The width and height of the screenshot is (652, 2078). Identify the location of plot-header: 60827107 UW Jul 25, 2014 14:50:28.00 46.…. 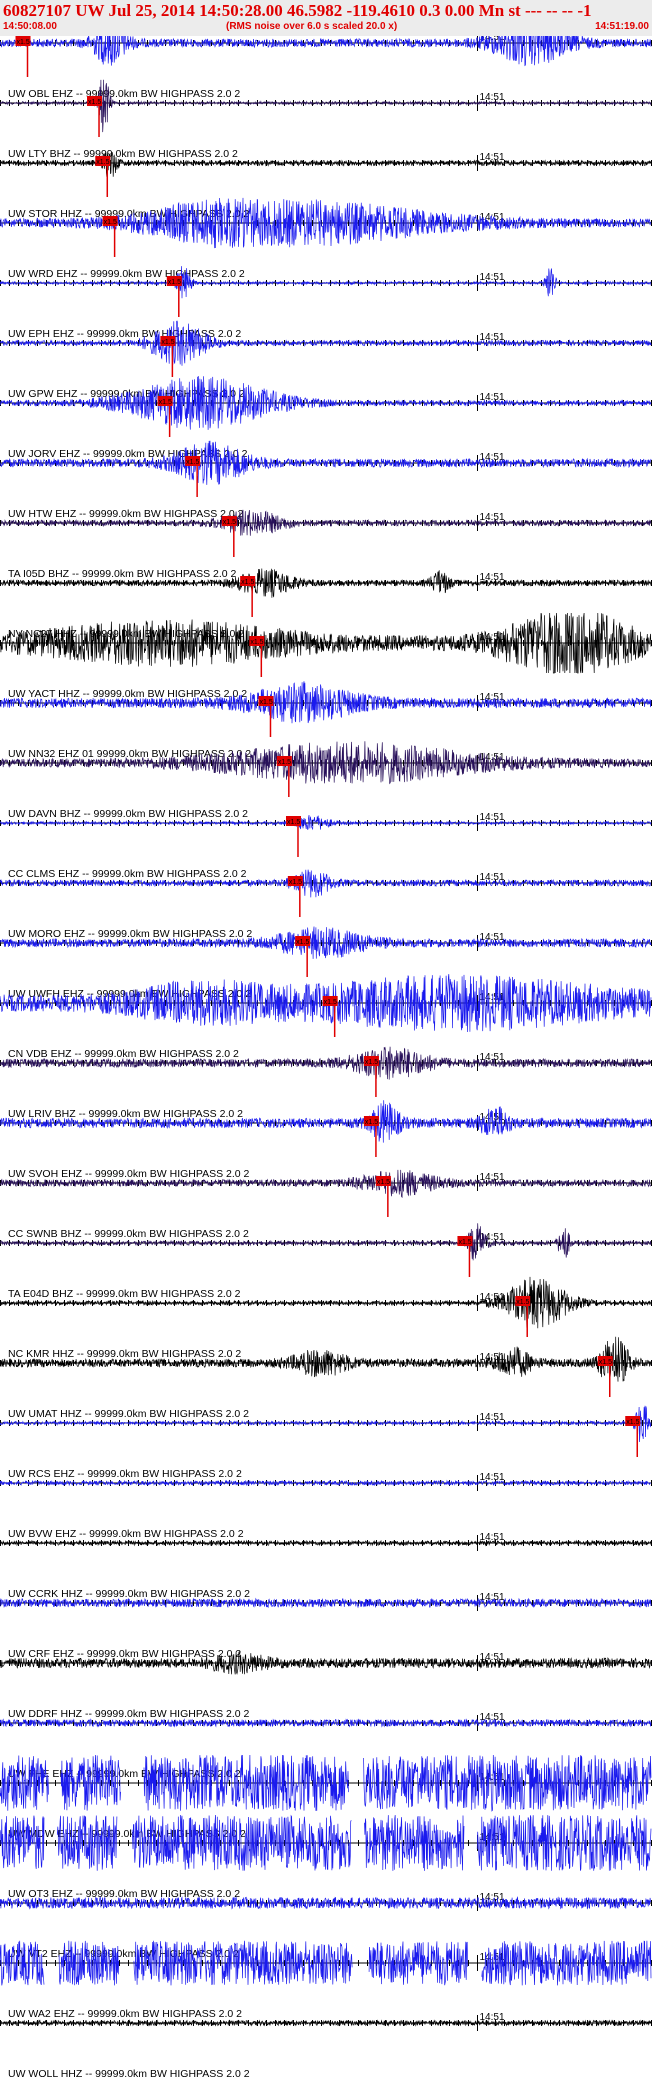
(326, 18).